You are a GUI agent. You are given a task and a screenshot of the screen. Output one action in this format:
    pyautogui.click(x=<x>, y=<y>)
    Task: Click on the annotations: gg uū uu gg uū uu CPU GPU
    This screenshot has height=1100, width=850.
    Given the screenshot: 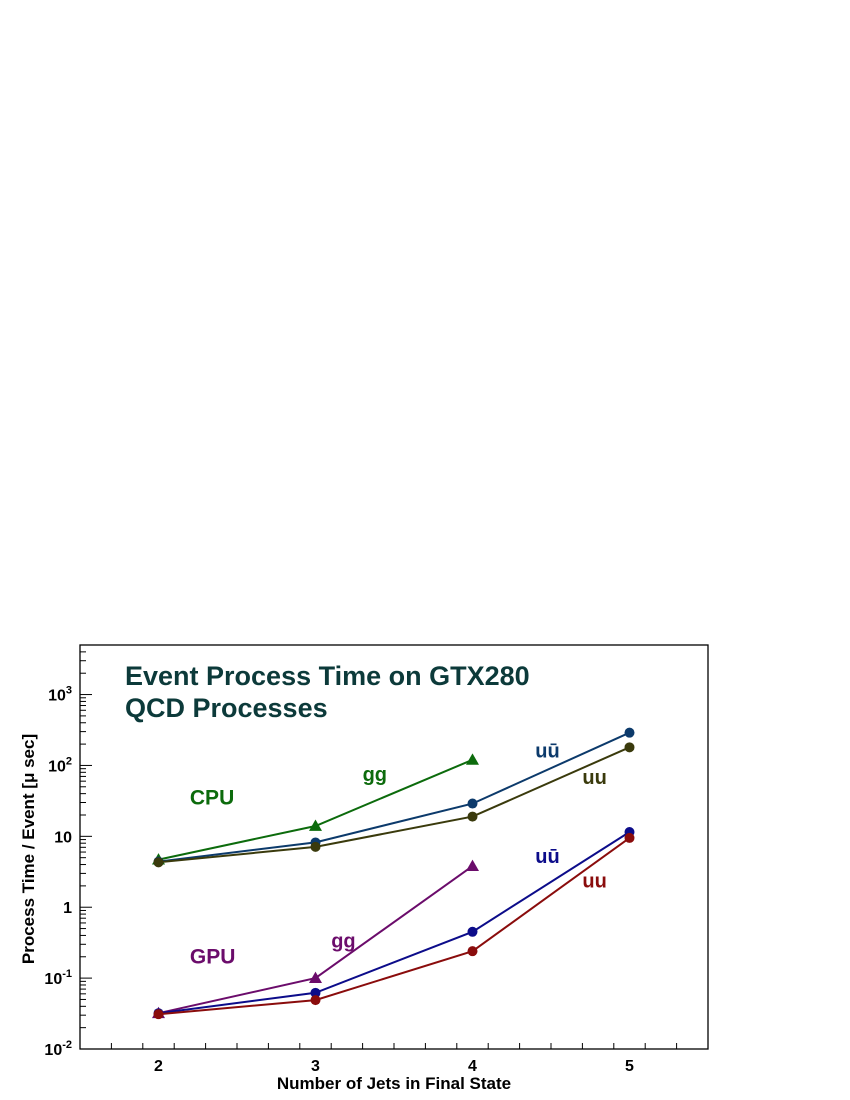 What is the action you would take?
    pyautogui.click(x=398, y=854)
    